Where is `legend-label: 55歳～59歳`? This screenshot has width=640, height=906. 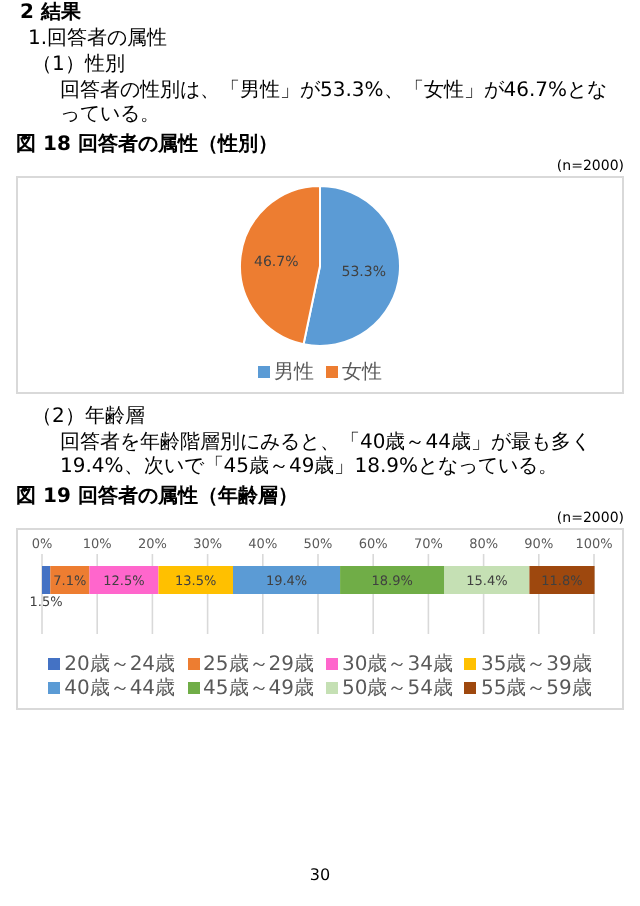
legend-label: 55歳～59歳 is located at coordinates (535, 690).